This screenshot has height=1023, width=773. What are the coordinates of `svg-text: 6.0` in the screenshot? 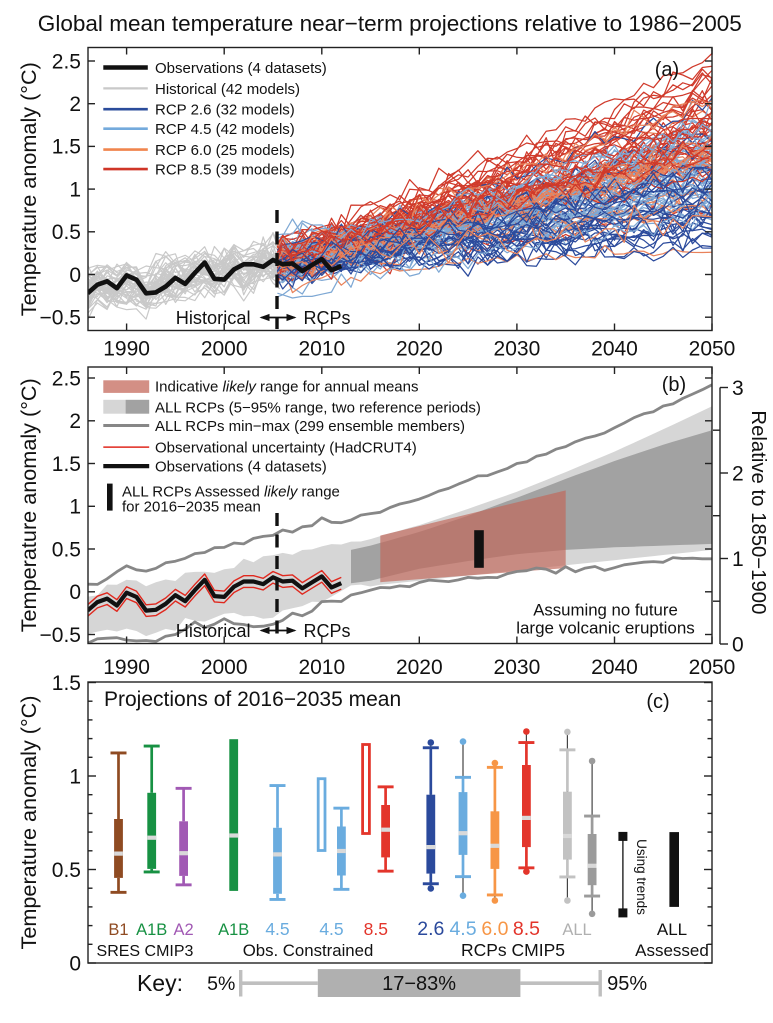 It's located at (494, 929).